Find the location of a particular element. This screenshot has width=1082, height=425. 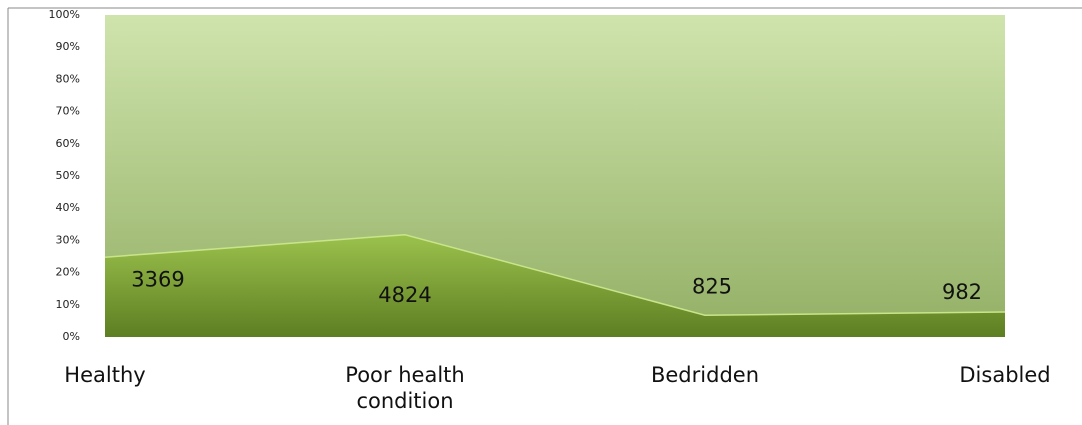

data-label: 825 is located at coordinates (712, 286).